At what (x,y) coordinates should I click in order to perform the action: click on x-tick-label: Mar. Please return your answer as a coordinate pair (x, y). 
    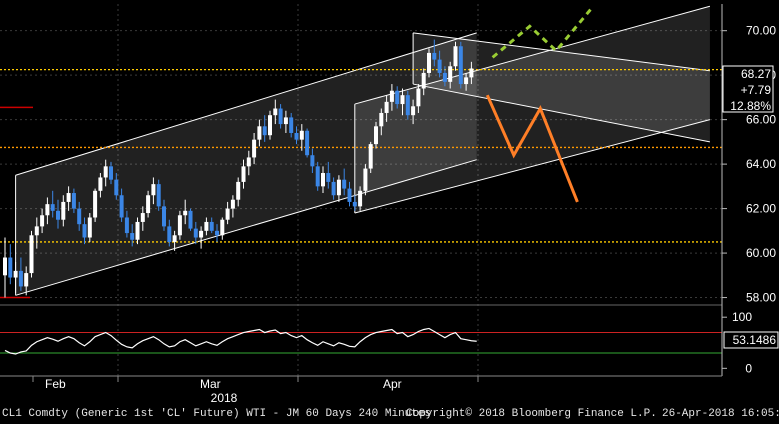
    Looking at the image, I should click on (210, 384).